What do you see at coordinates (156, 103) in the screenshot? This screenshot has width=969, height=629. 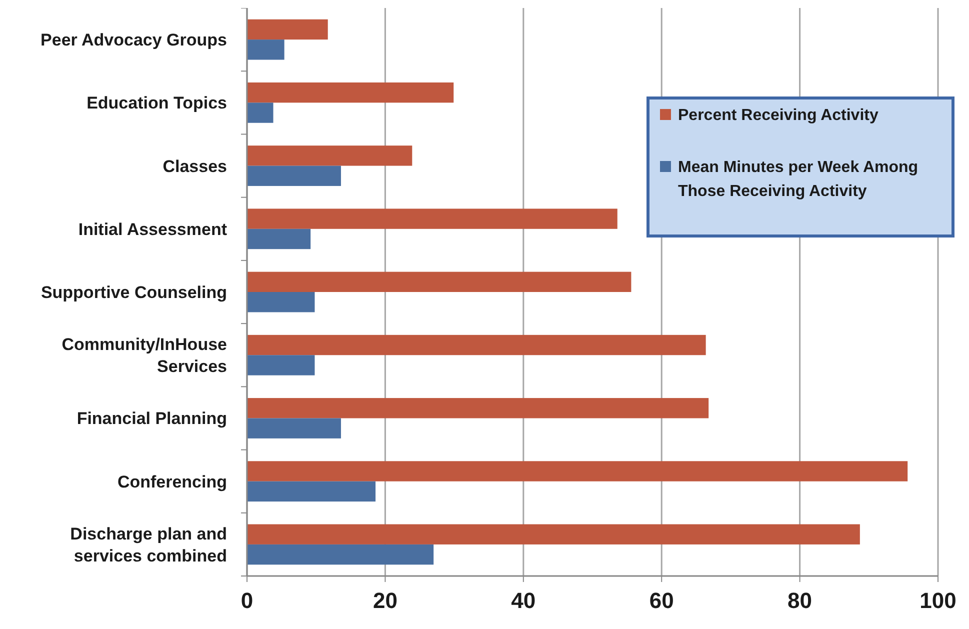 I see `y-tick-label: Education Topics` at bounding box center [156, 103].